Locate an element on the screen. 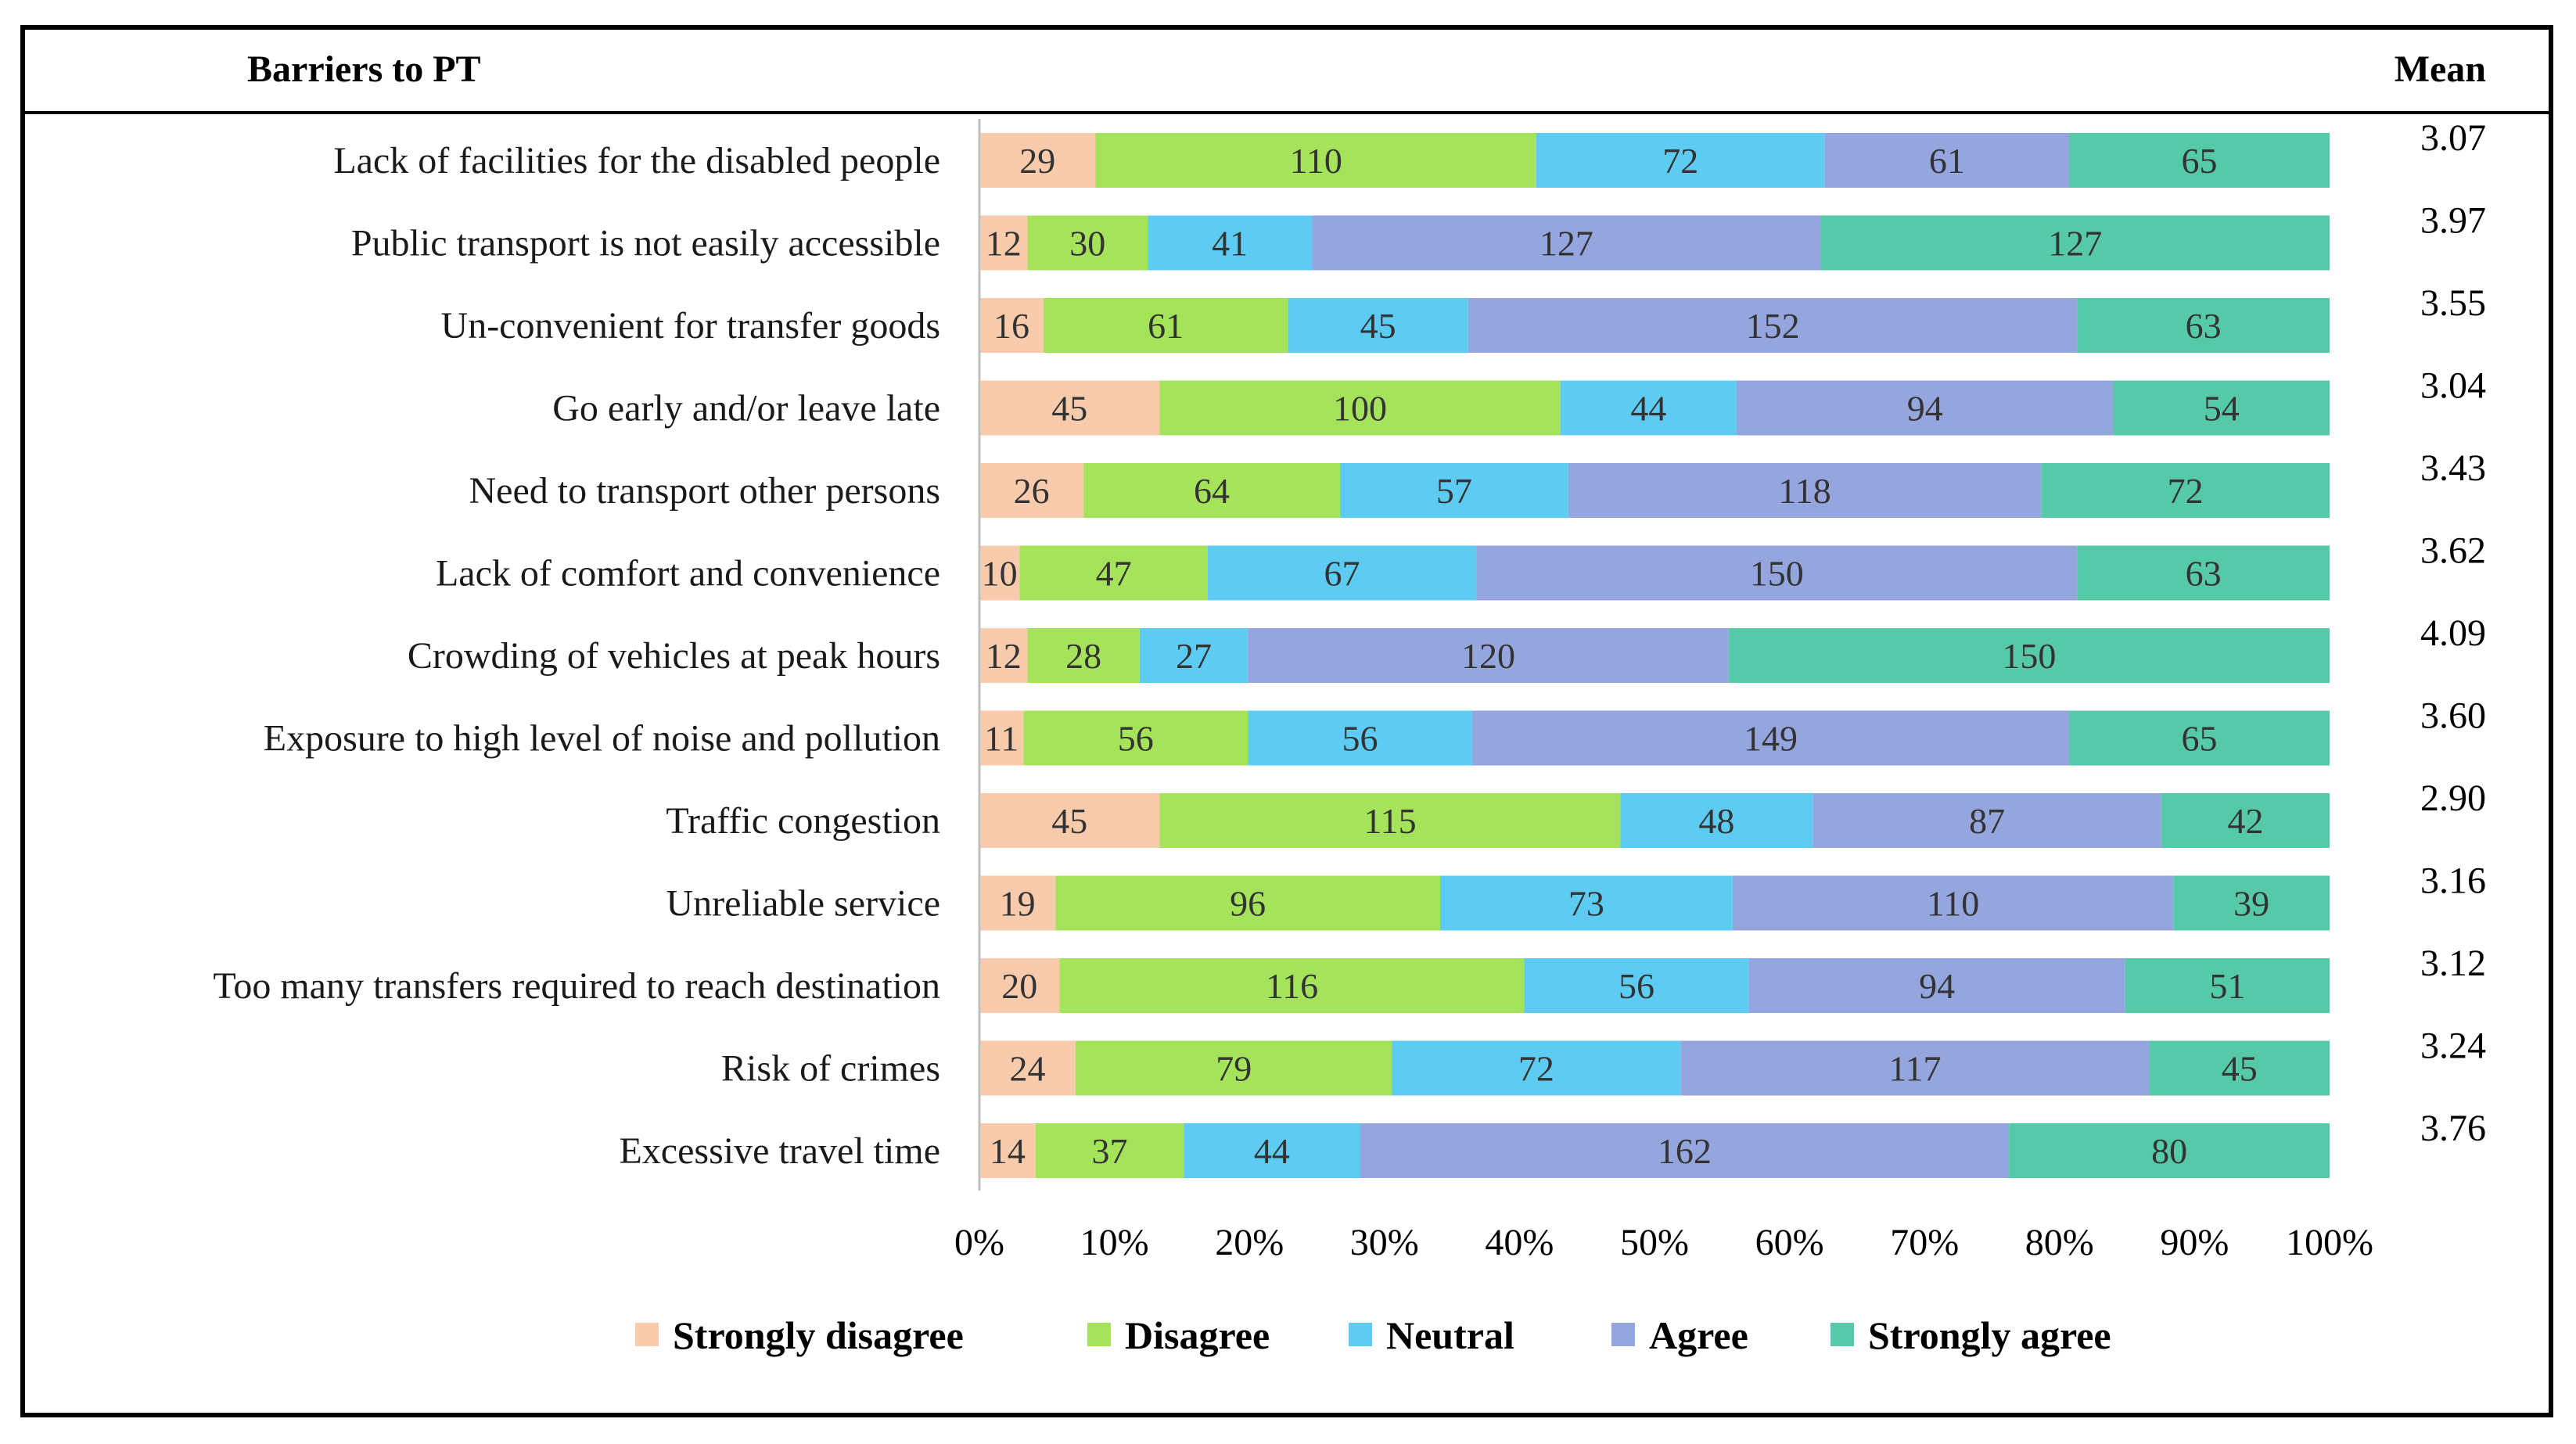 The image size is (2576, 1444). data-label: 37 is located at coordinates (1109, 1151).